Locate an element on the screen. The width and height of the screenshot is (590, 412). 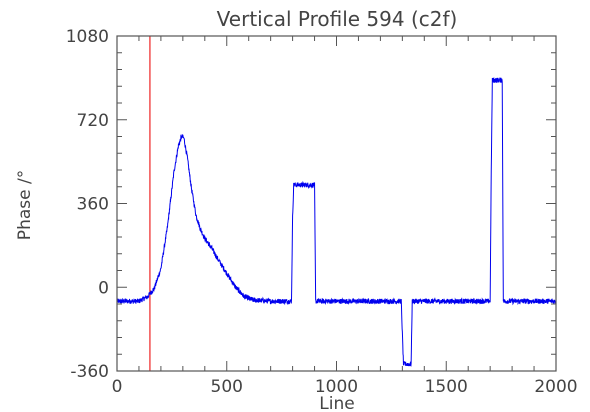
x-tick-label: 0 is located at coordinates (117, 387).